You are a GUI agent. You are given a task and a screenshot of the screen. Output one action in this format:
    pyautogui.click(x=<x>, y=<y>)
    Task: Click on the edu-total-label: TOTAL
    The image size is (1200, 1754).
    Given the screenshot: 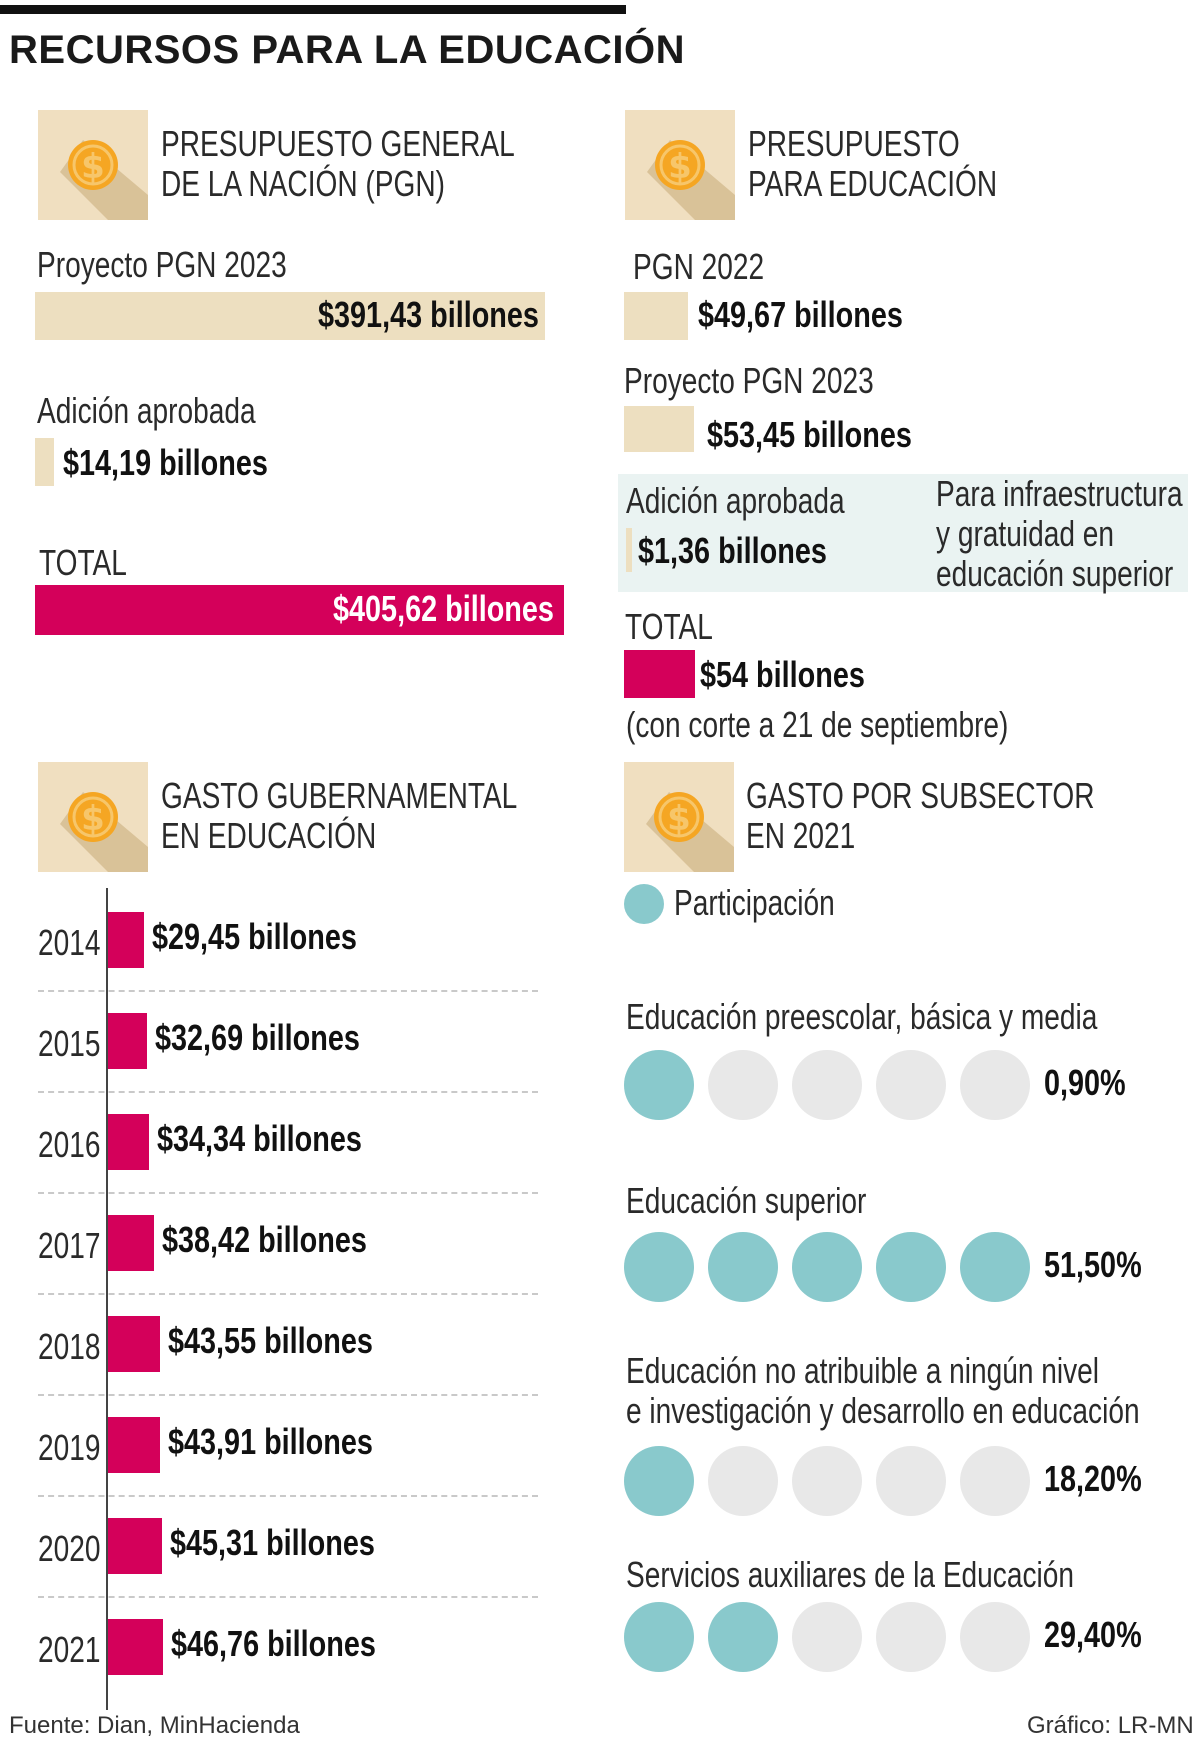 What is the action you would take?
    pyautogui.click(x=669, y=626)
    